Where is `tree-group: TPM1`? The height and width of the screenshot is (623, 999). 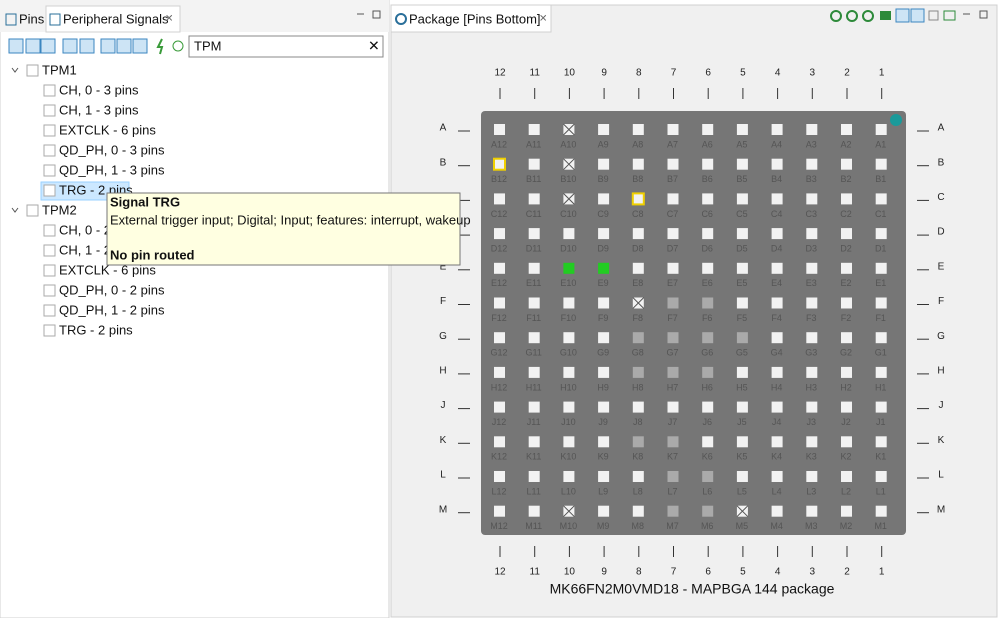
tree-group: TPM1 is located at coordinates (59, 69).